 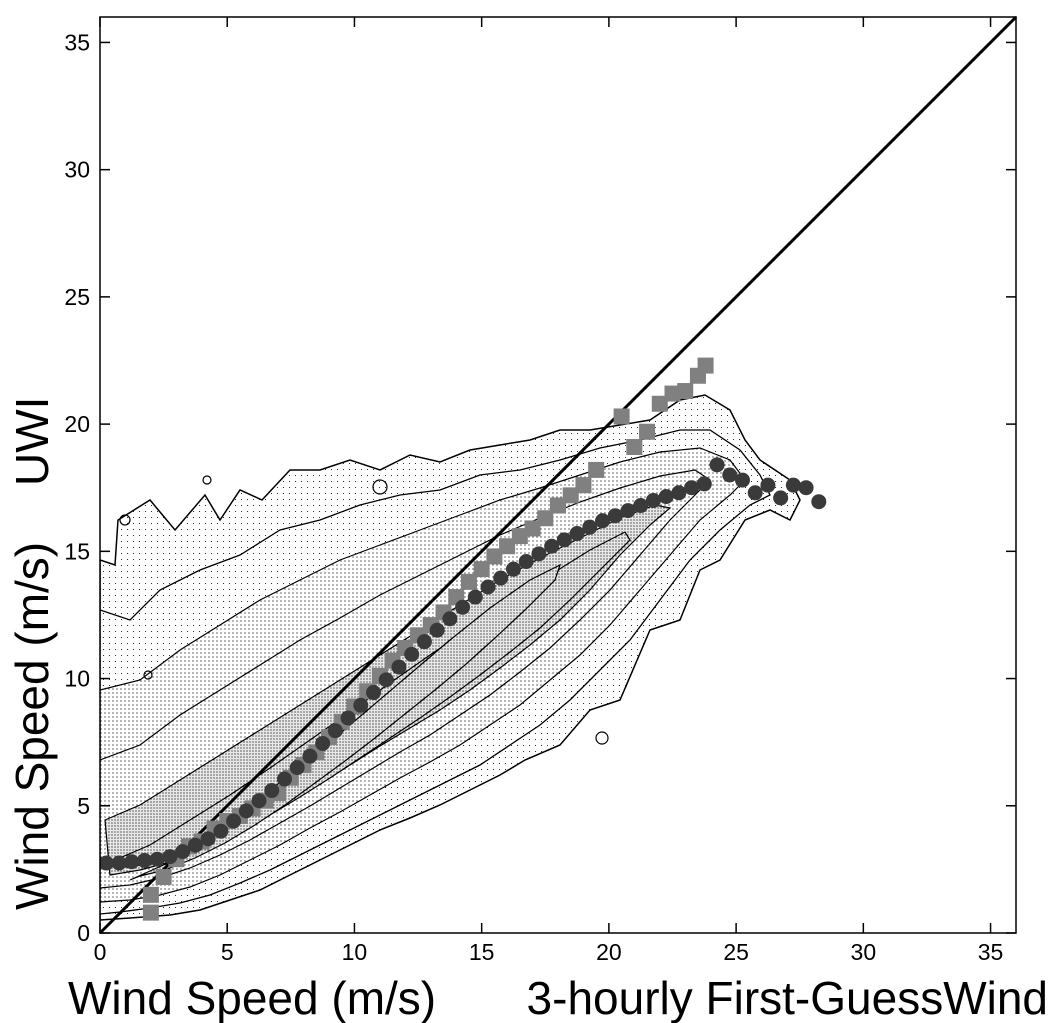 I want to click on y-tick-label: 0, so click(x=83, y=933).